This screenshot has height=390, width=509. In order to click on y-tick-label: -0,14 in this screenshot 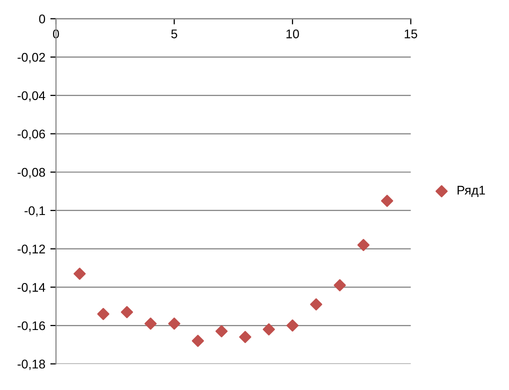, I will do `click(32, 288)`.